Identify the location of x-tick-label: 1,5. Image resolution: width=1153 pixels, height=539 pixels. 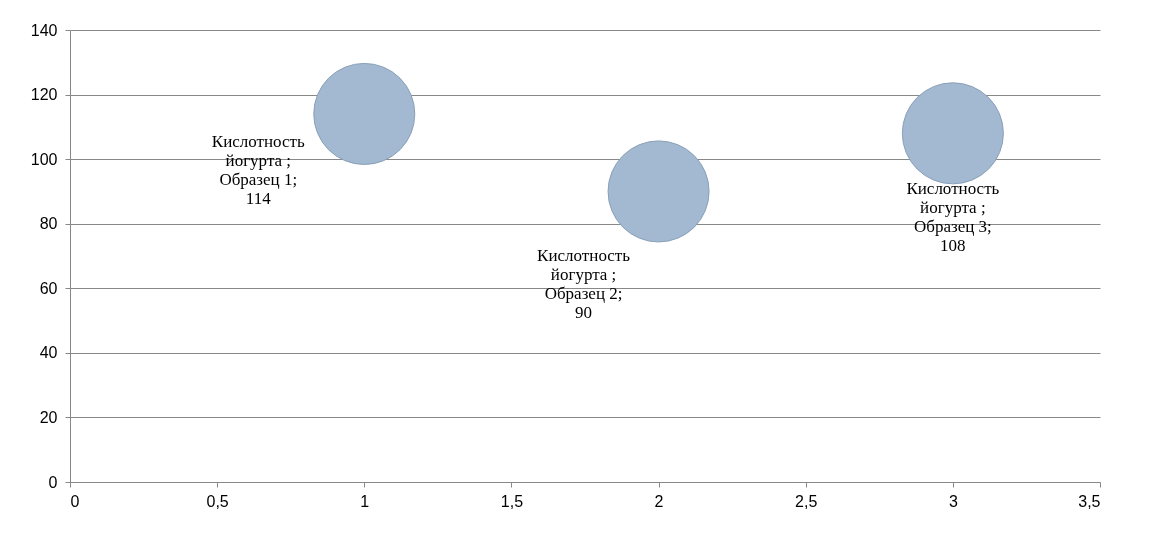
(512, 501).